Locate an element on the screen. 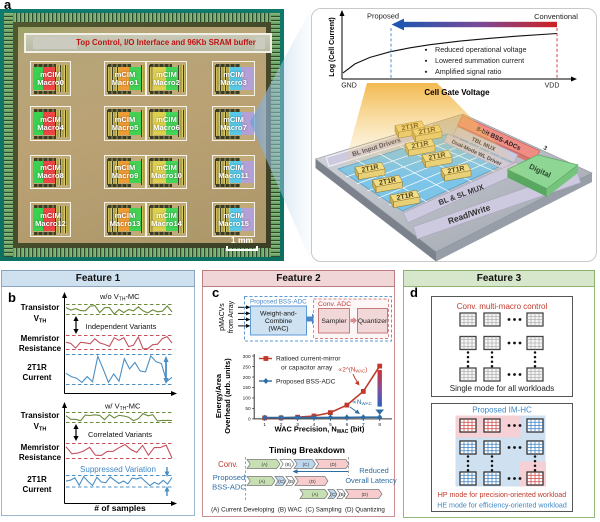 The image size is (600, 522). svg-text: Overall Latency is located at coordinates (371, 480).